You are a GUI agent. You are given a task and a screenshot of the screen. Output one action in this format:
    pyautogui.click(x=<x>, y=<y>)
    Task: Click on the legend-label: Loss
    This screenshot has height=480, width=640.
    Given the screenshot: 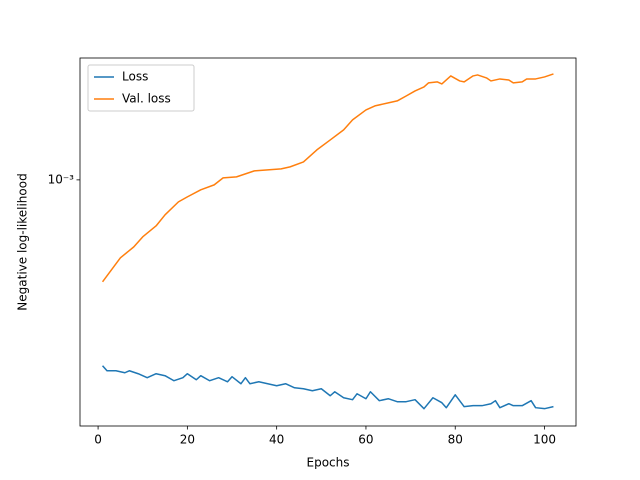 What is the action you would take?
    pyautogui.click(x=135, y=77)
    